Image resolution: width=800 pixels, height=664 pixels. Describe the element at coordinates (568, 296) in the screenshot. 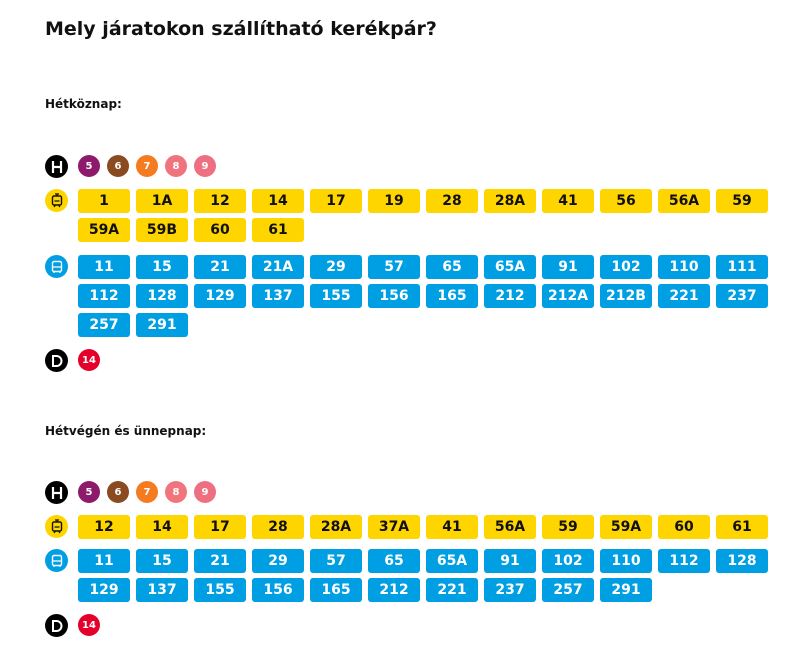

I see `bus-line-chip: 212A` at that location.